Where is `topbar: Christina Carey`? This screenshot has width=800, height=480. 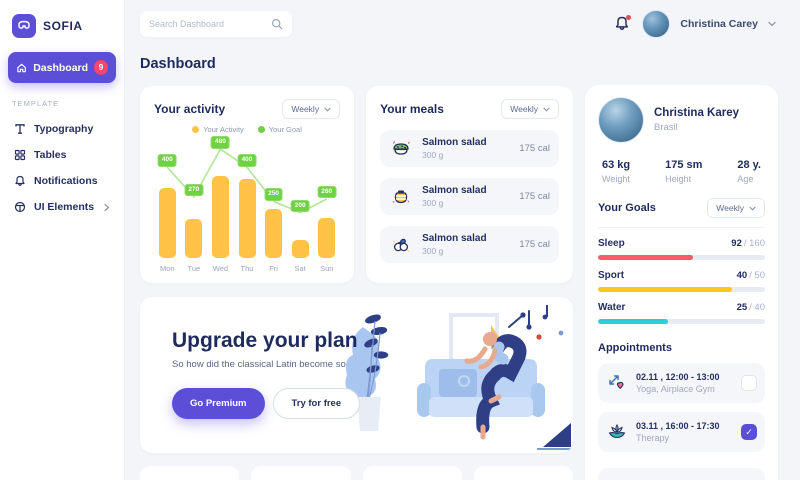
topbar: Christina Carey is located at coordinates (462, 24).